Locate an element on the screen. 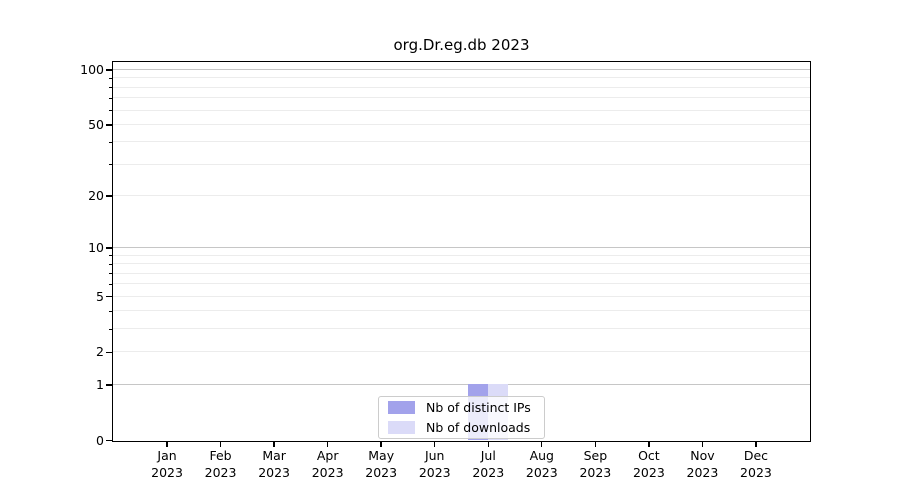  x-tick-label: Feb 2023 is located at coordinates (221, 464).